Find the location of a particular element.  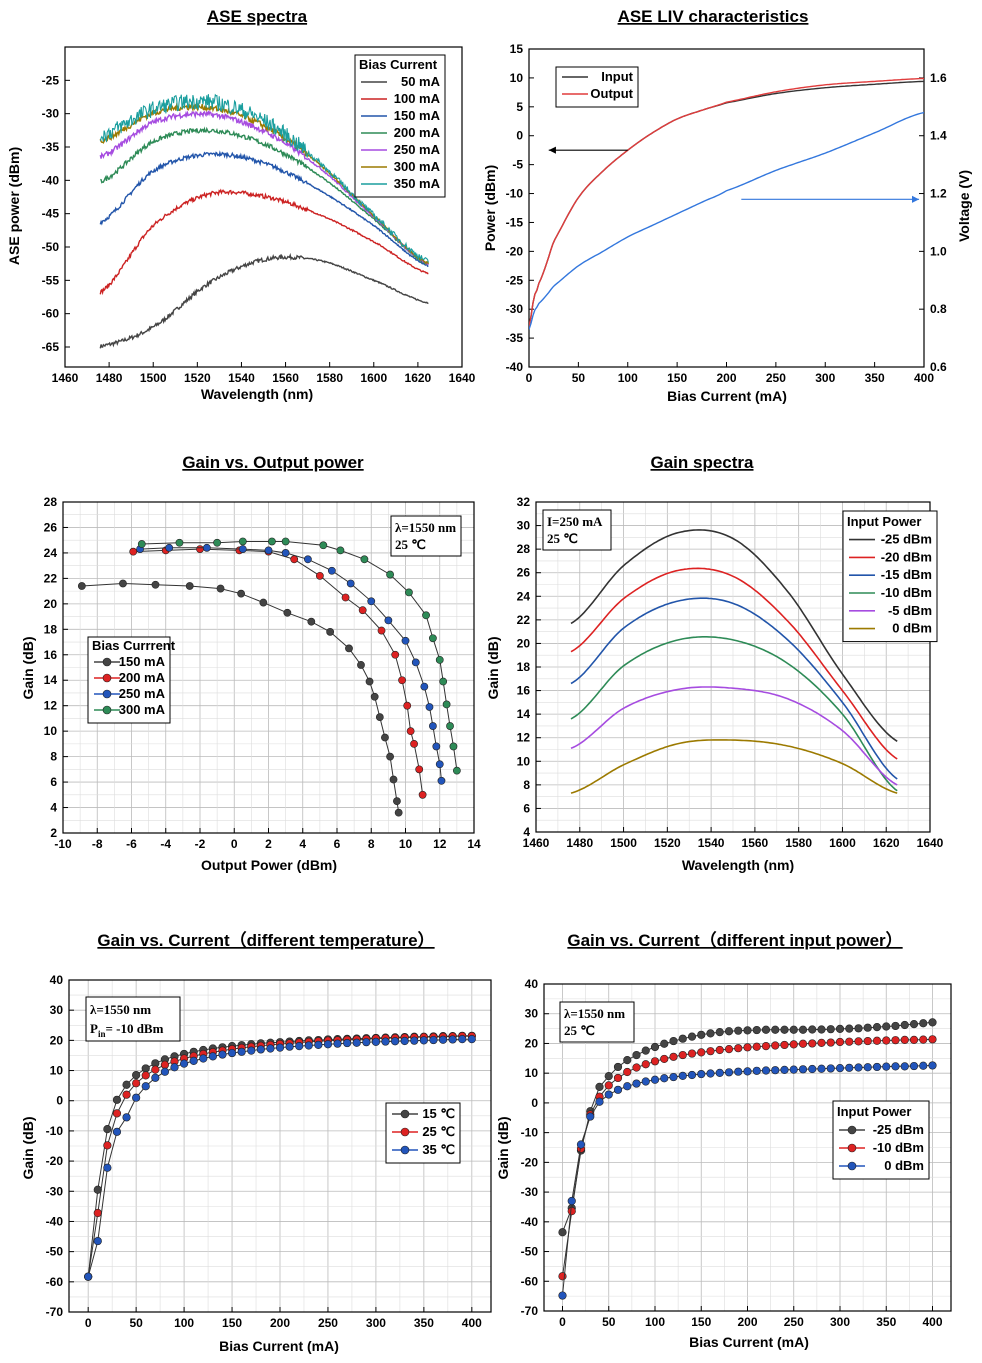

y-tick-label: 18 is located at coordinates (524, 667).